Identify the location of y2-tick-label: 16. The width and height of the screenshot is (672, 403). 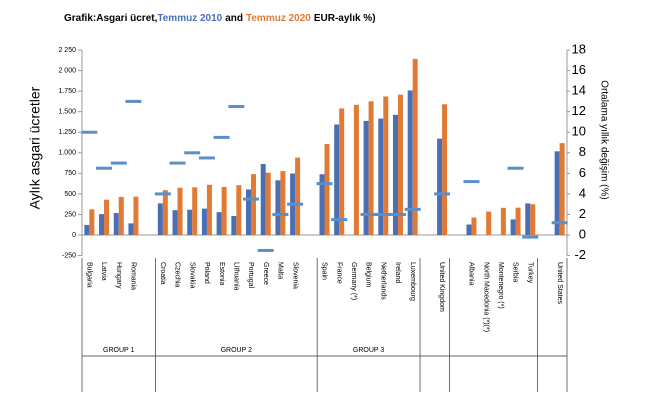
(579, 69).